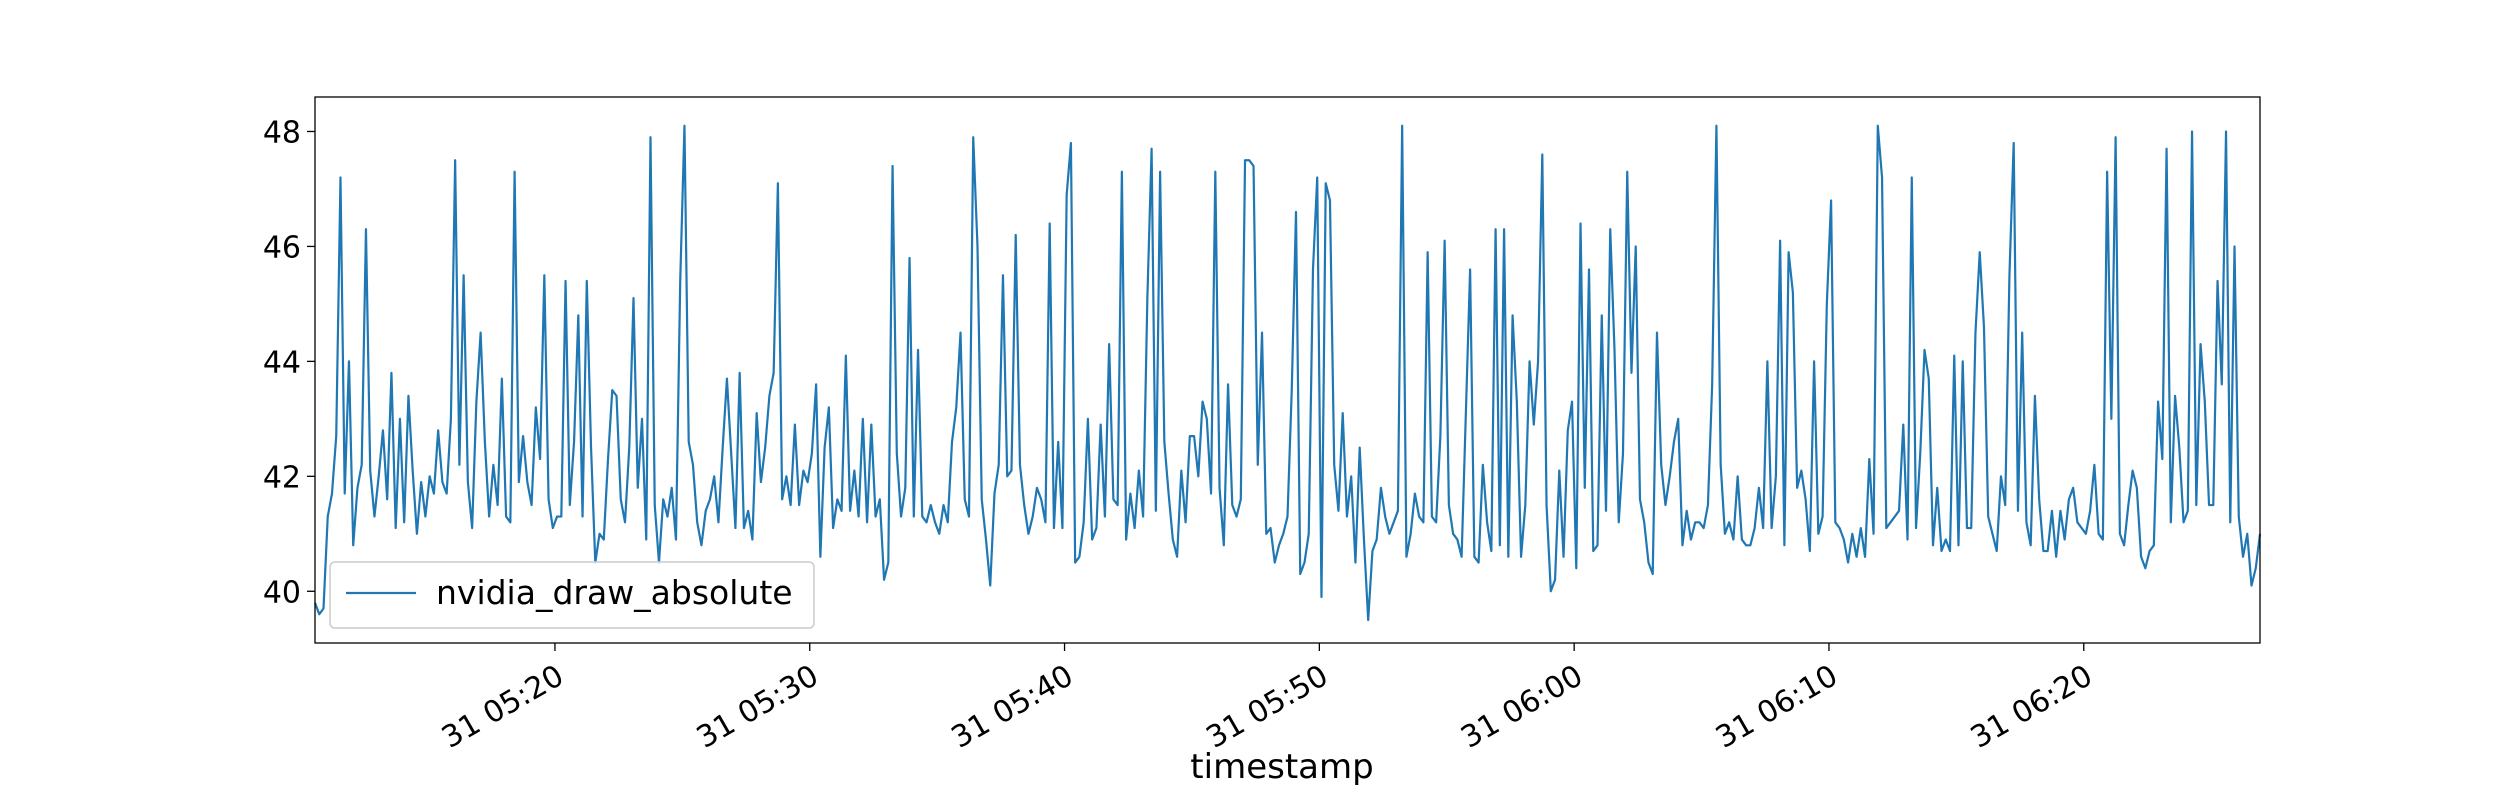  Describe the element at coordinates (282, 247) in the screenshot. I see `y-tick-label: 46` at that location.